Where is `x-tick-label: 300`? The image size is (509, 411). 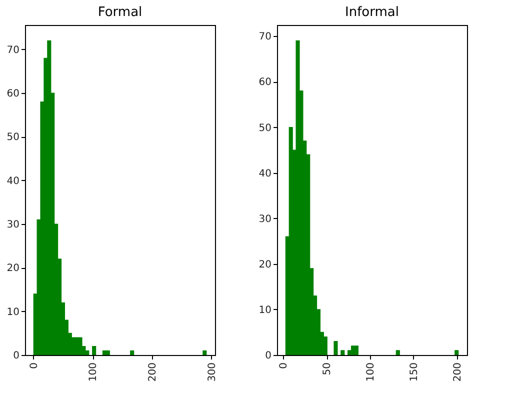
x-tick-label: 300 is located at coordinates (212, 372).